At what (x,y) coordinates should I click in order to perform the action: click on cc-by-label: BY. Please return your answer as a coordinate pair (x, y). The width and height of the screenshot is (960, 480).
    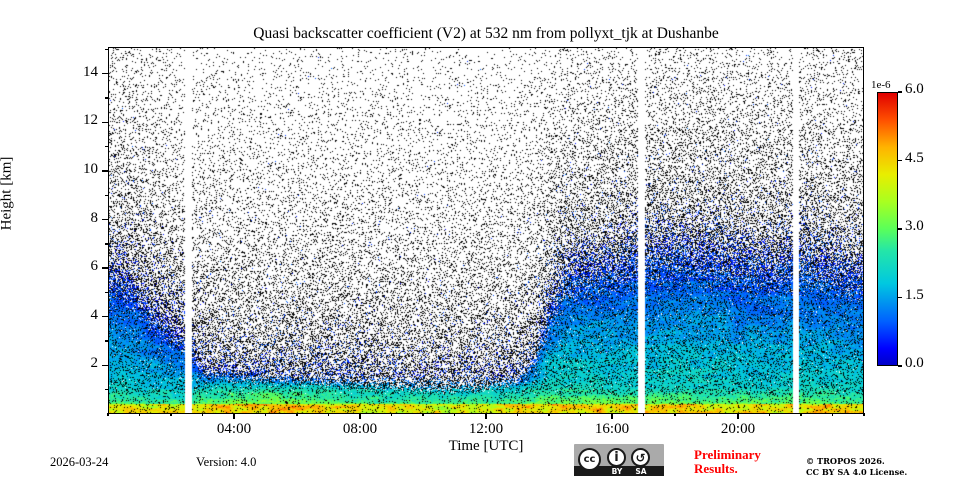
    Looking at the image, I should click on (617, 471).